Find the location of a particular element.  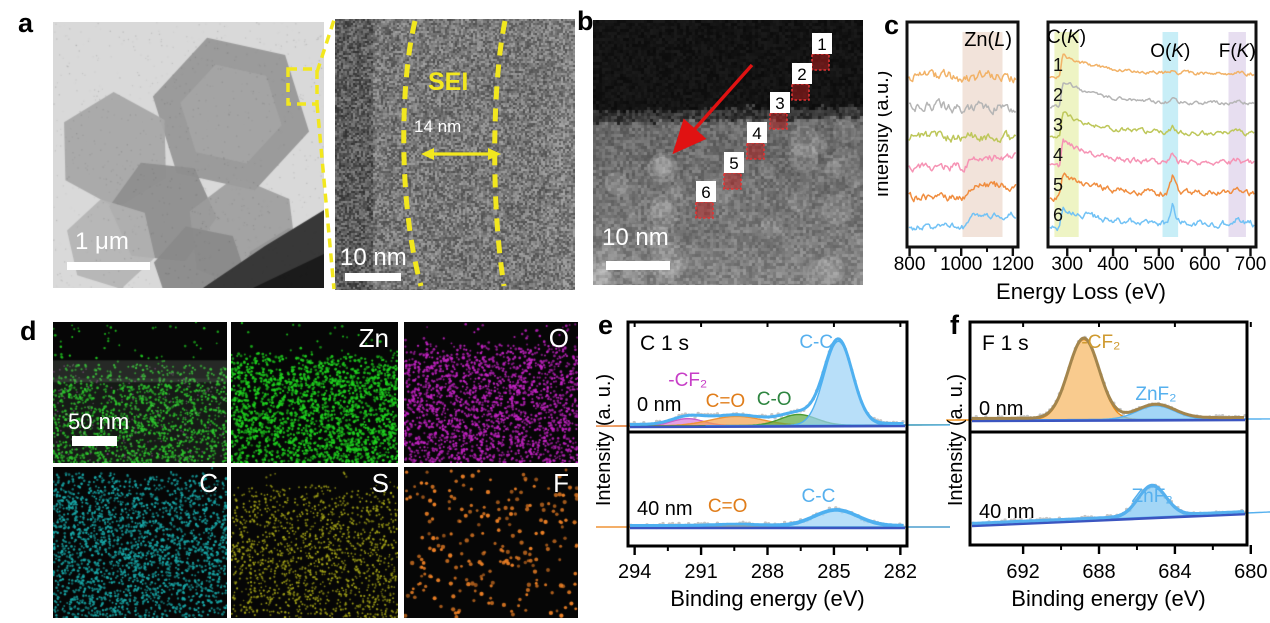

panel-a-label: a is located at coordinates (26, 23).